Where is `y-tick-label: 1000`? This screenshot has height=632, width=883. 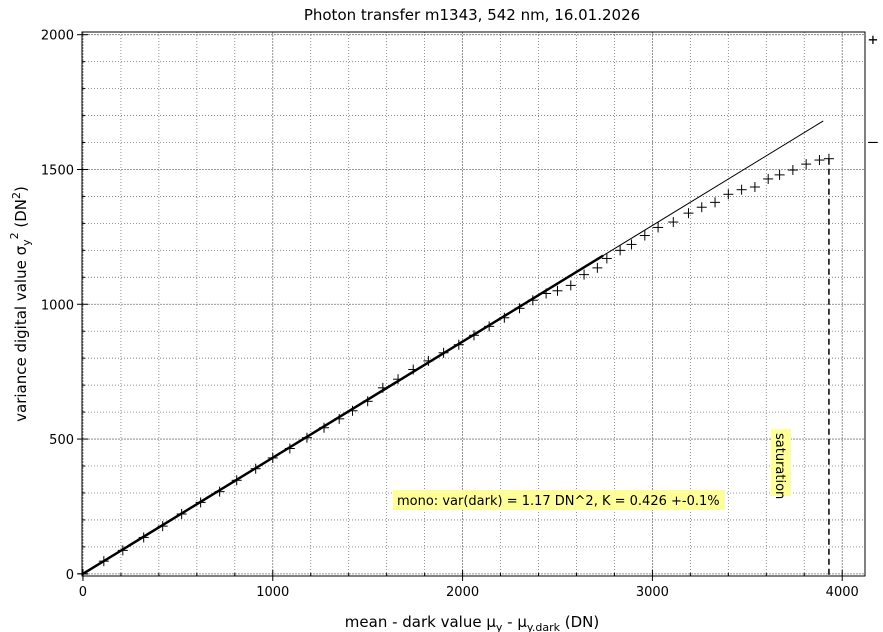 y-tick-label: 1000 is located at coordinates (57, 305).